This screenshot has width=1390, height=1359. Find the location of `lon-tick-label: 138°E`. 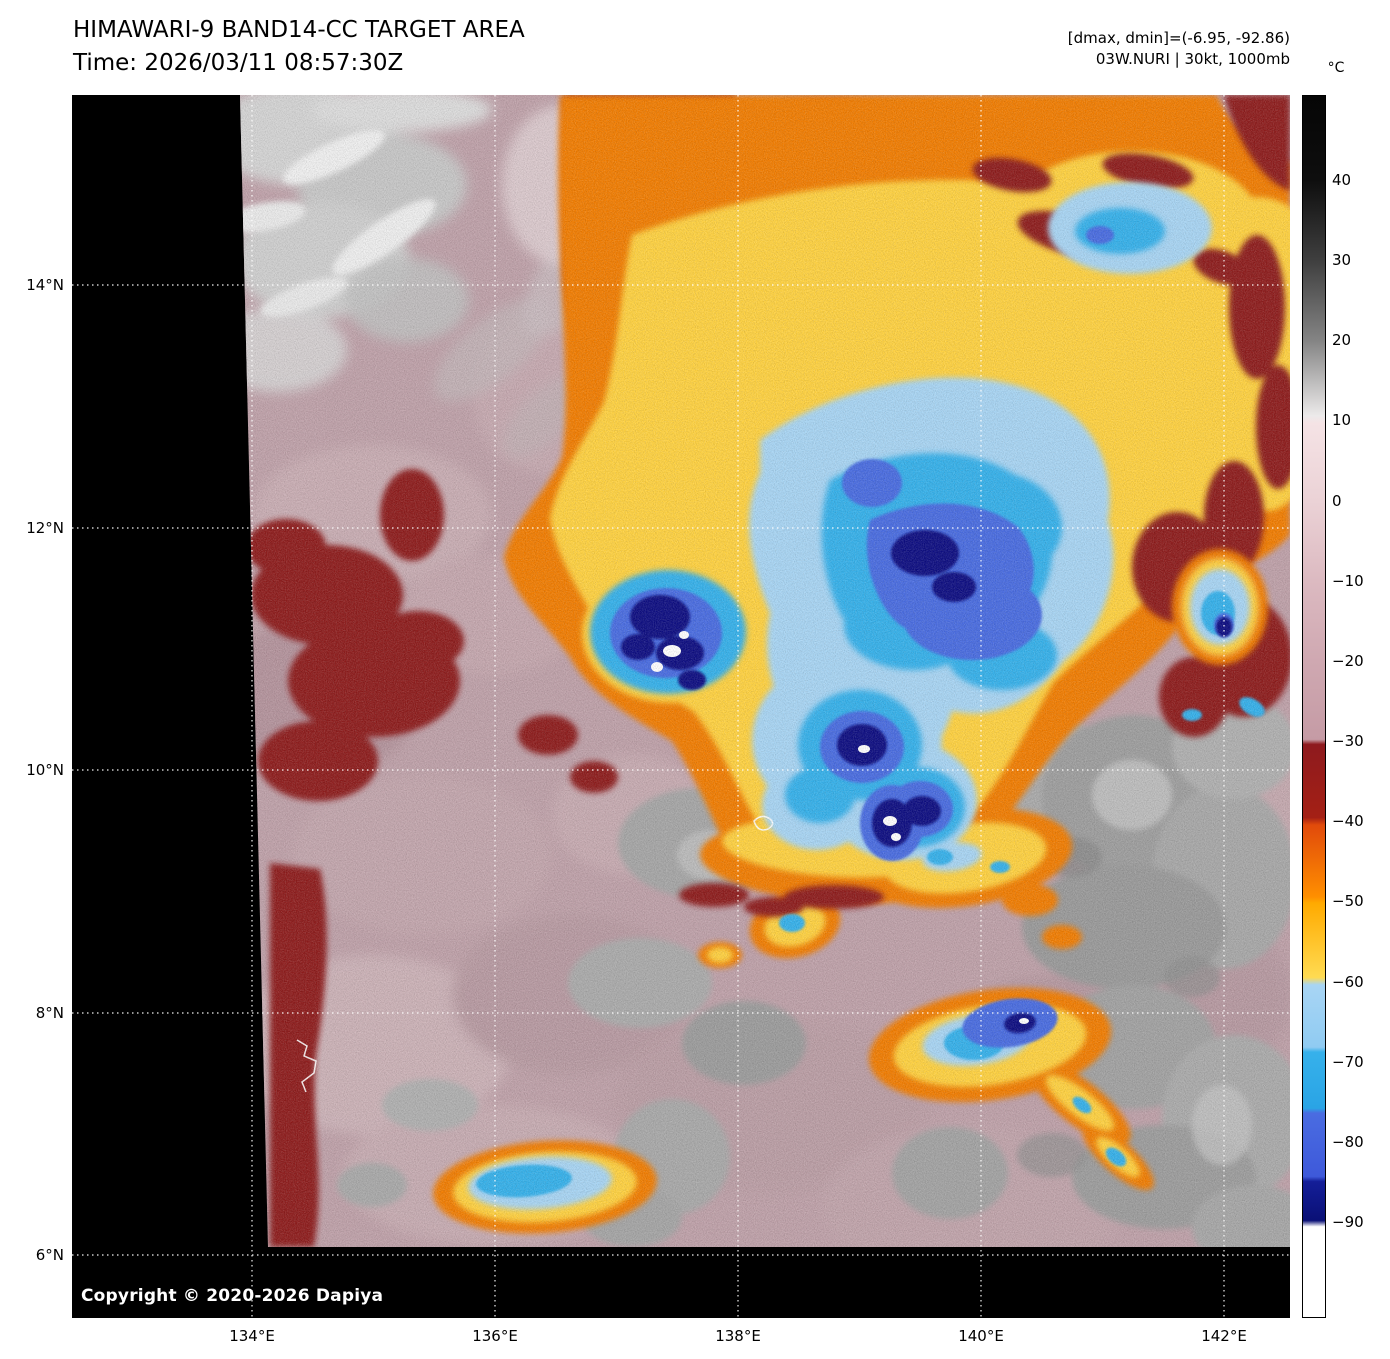

lon-tick-label: 138°E is located at coordinates (738, 1336).